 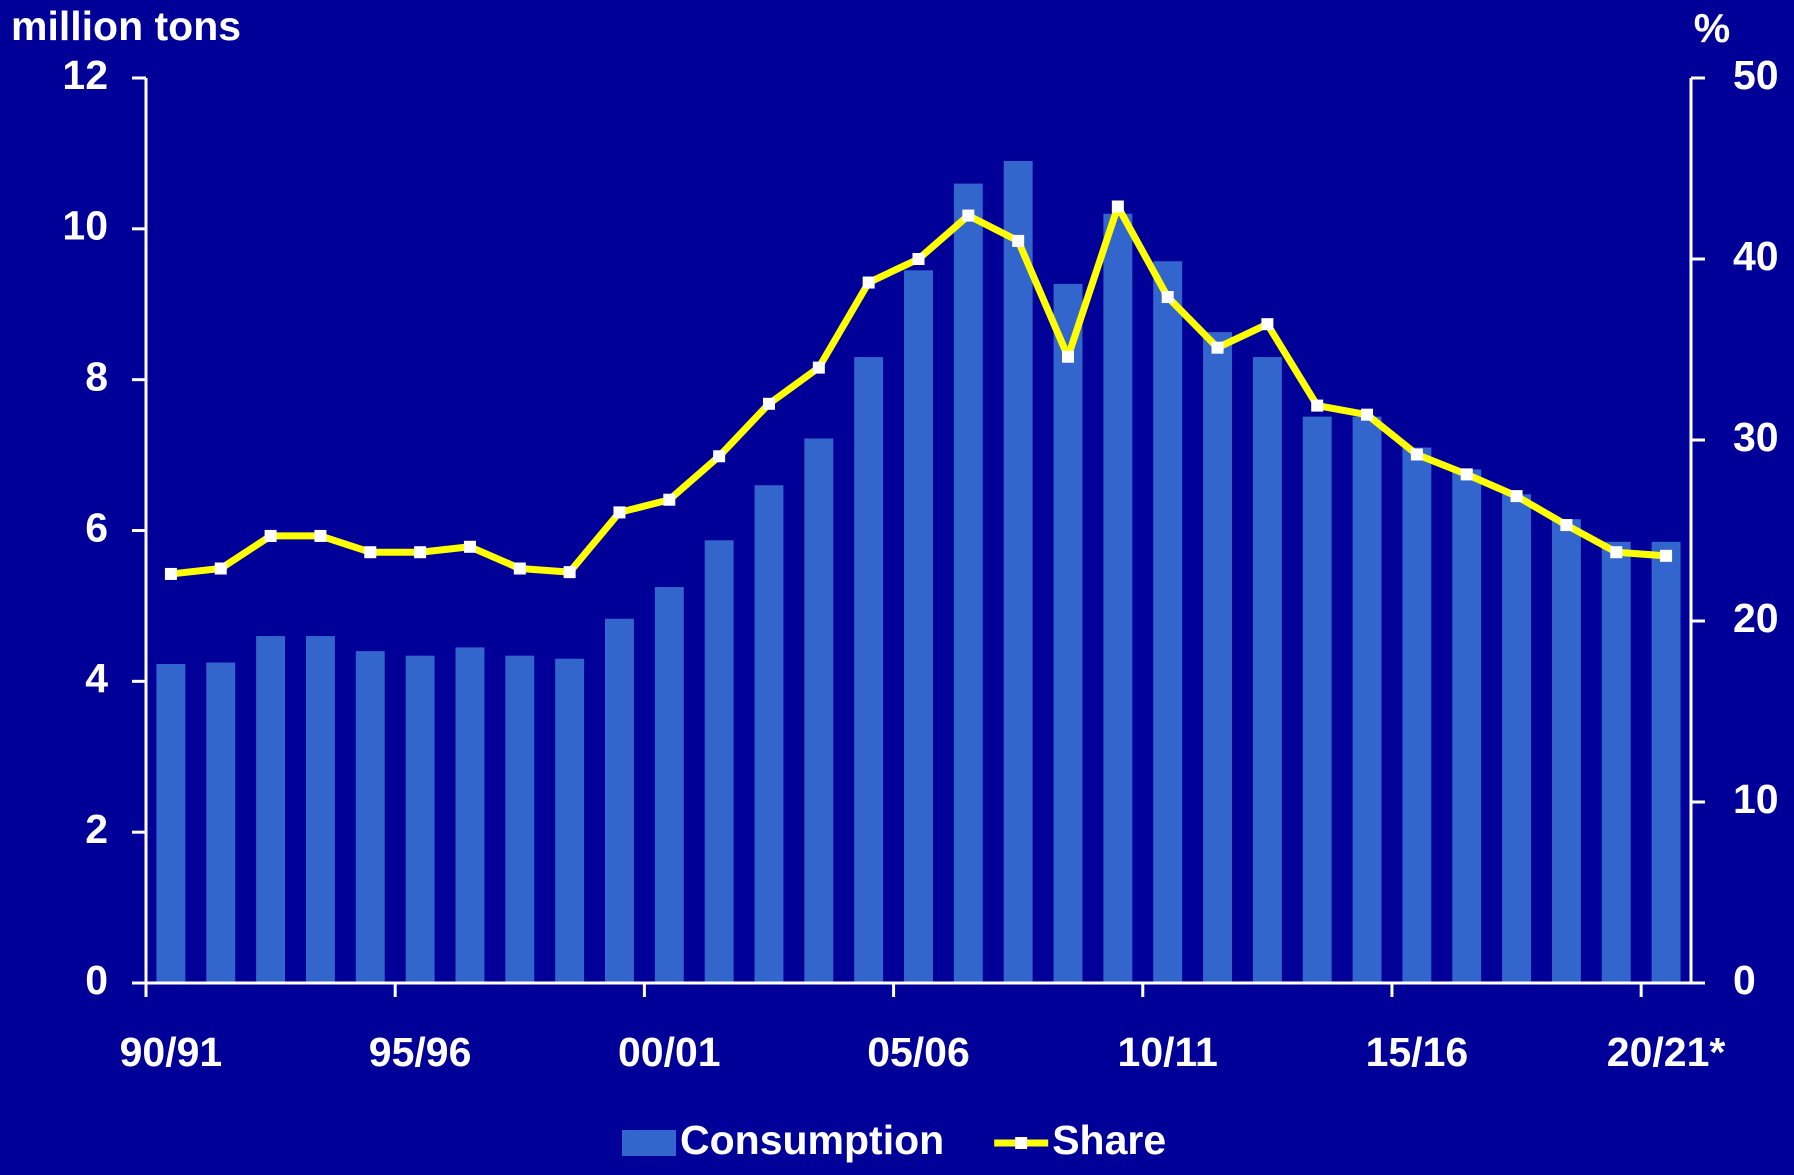 I want to click on y2-tick-label: 10, so click(x=1756, y=799).